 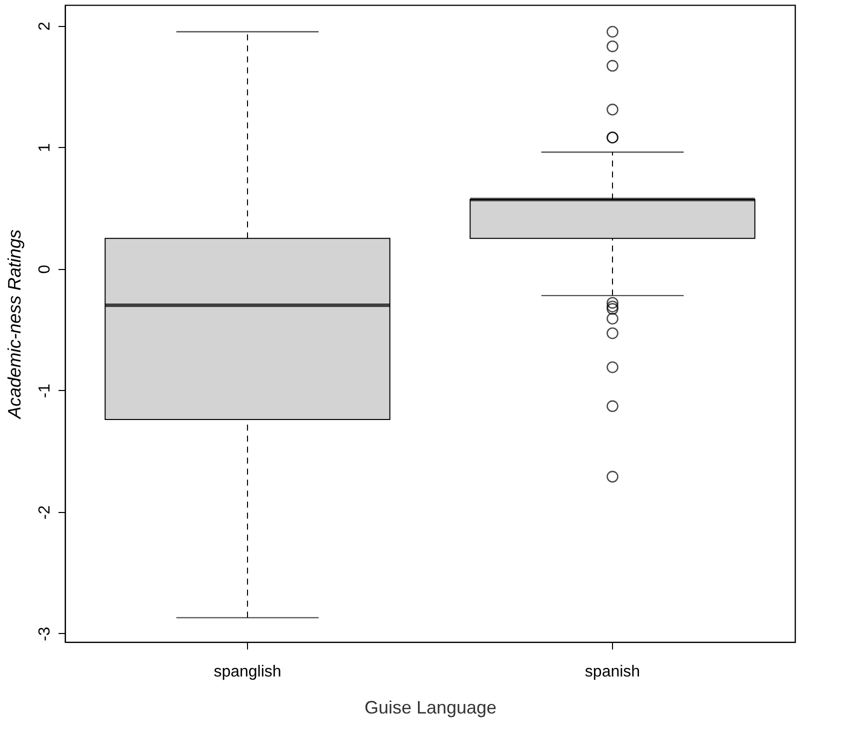 I want to click on x-tick-label: spanglish, so click(x=248, y=672).